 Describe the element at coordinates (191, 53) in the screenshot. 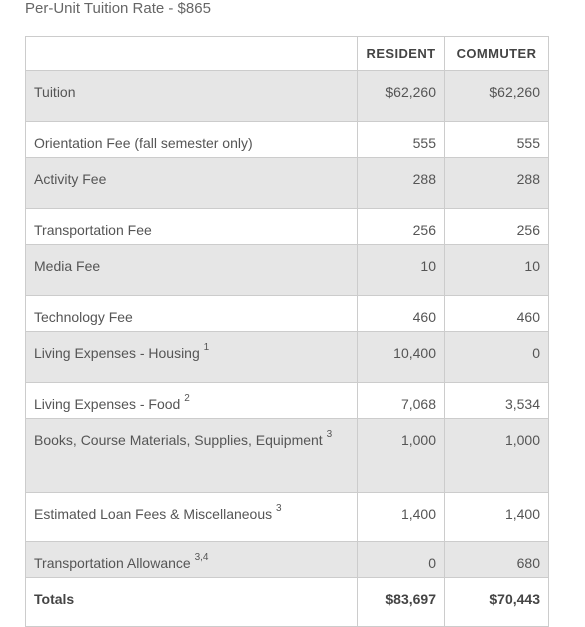

I see `header-blank-cell` at that location.